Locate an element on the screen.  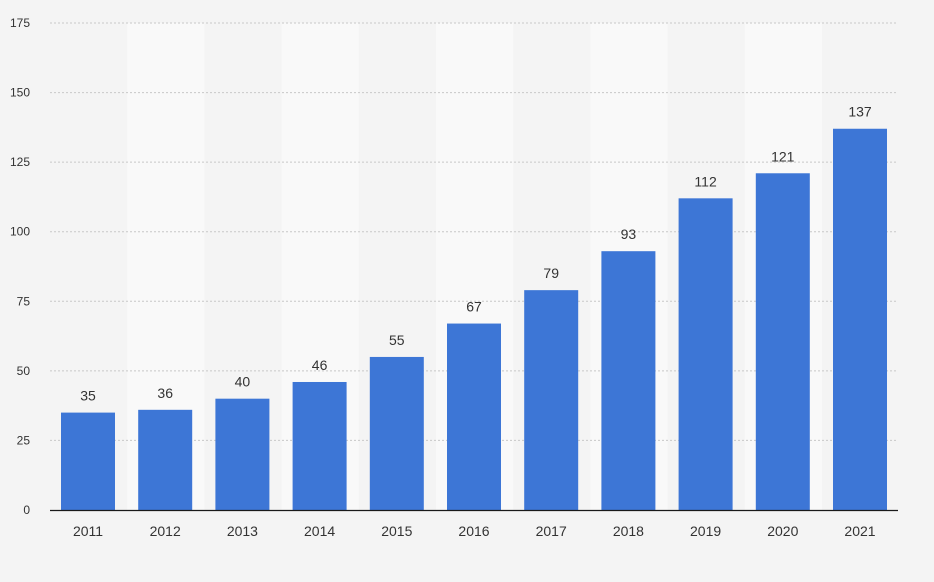
y-tick-label: 50 is located at coordinates (24, 371).